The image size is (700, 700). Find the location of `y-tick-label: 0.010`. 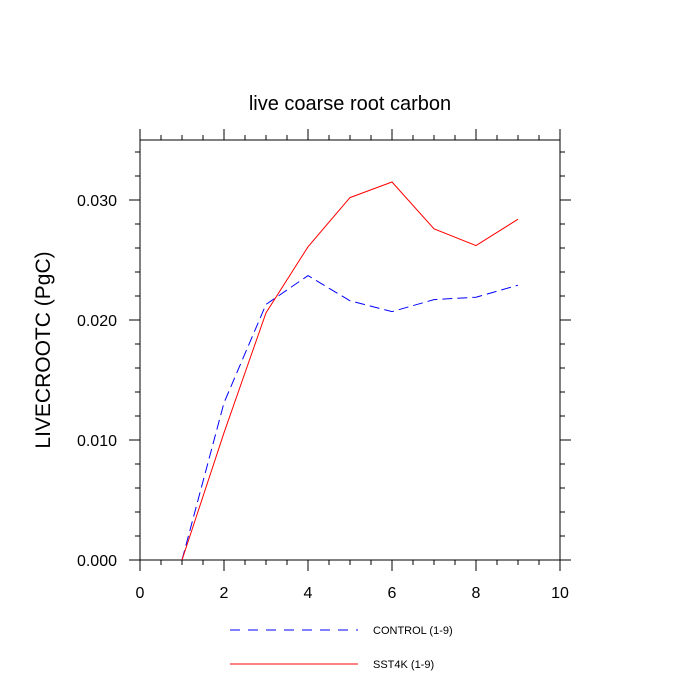

y-tick-label: 0.010 is located at coordinates (97, 441).